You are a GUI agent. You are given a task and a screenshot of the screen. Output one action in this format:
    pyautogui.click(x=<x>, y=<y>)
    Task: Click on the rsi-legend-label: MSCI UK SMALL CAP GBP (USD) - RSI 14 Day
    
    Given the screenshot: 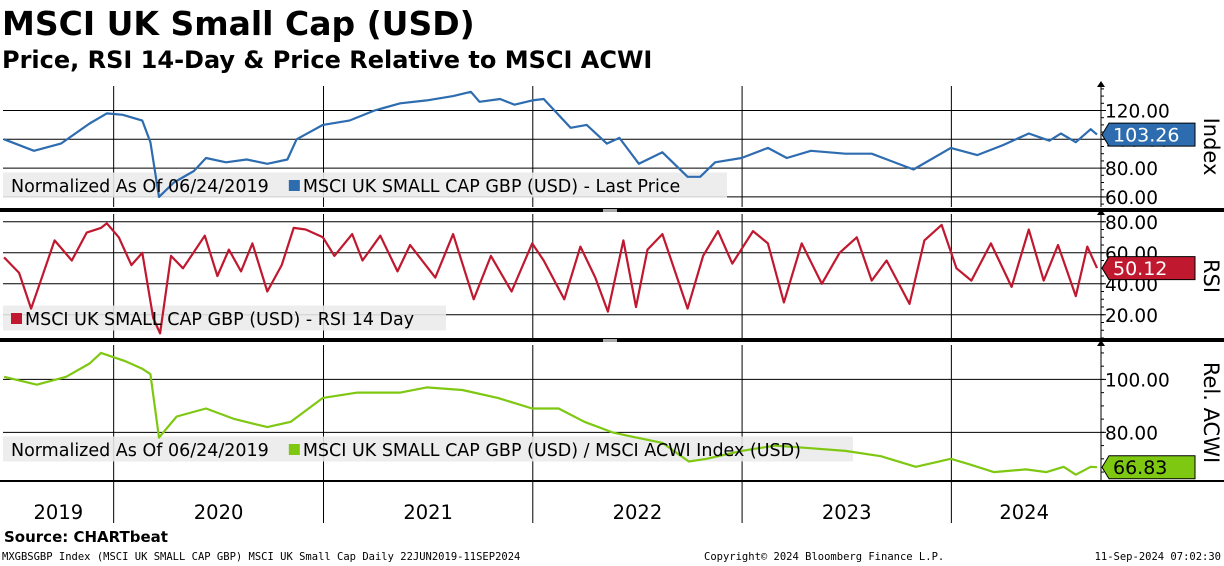 What is the action you would take?
    pyautogui.click(x=219, y=320)
    